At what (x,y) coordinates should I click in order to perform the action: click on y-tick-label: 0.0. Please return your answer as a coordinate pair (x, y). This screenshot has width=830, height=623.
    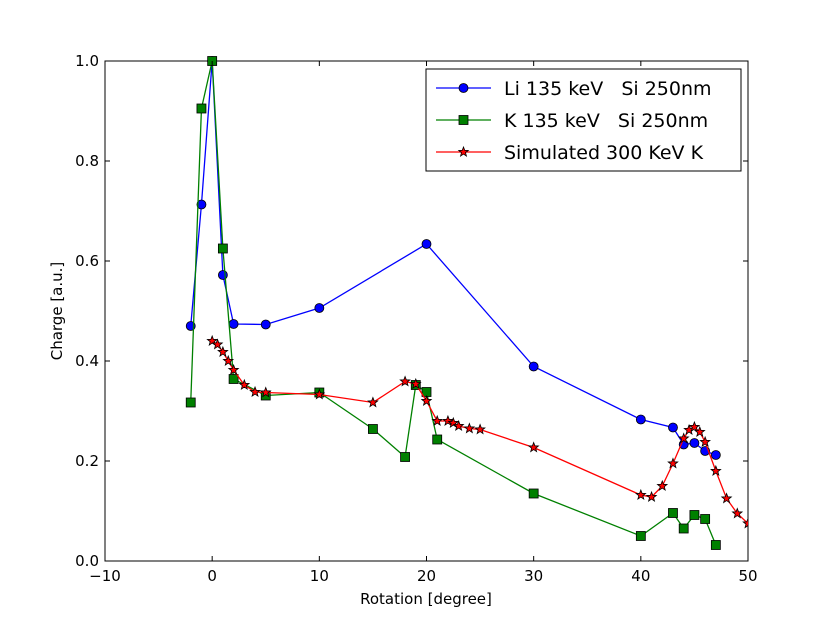
    Looking at the image, I should click on (87, 561).